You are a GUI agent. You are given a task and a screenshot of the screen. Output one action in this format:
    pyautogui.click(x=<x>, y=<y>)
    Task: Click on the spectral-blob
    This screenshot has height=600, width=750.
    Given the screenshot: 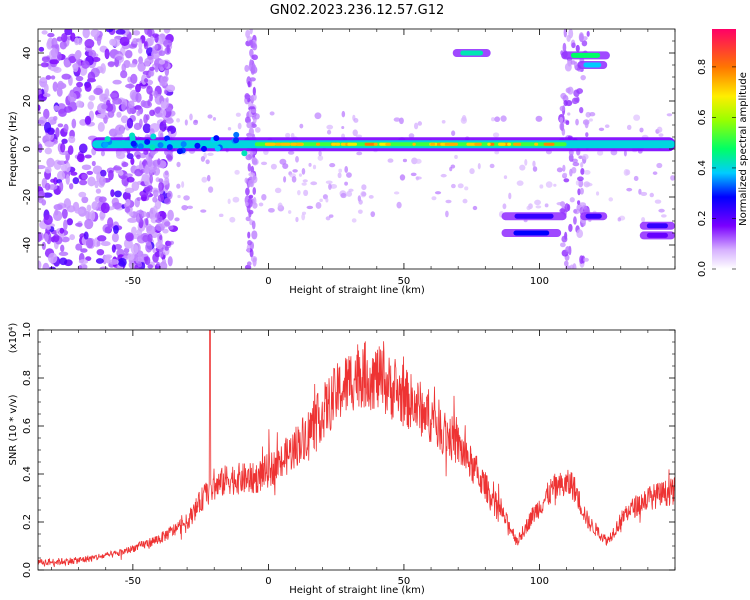 What is the action you would take?
    pyautogui.click(x=534, y=216)
    